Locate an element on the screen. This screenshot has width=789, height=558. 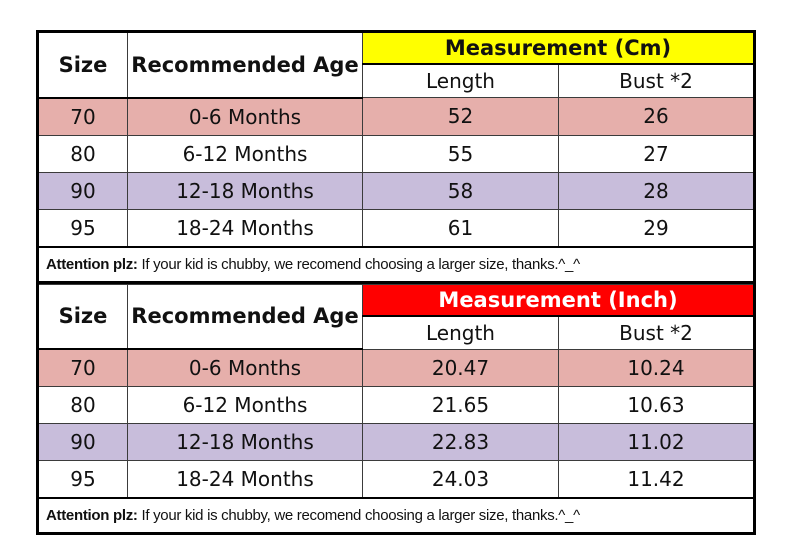
table-row: 80 6-12 Months 55 27 is located at coordinates (396, 153).